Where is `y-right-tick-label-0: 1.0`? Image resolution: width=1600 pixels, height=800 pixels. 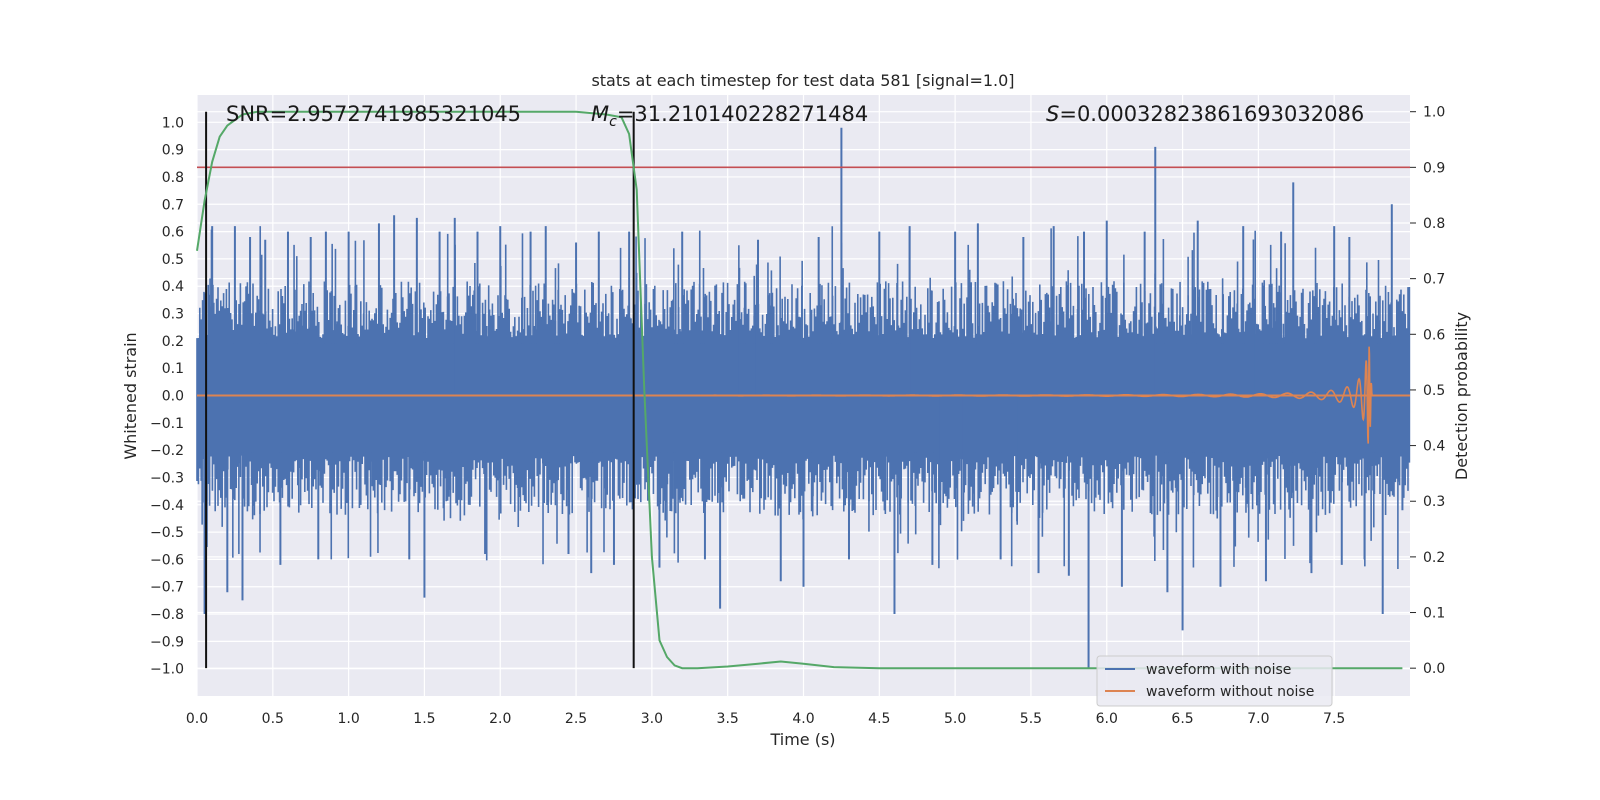
y-right-tick-label-0: 1.0 is located at coordinates (1434, 113).